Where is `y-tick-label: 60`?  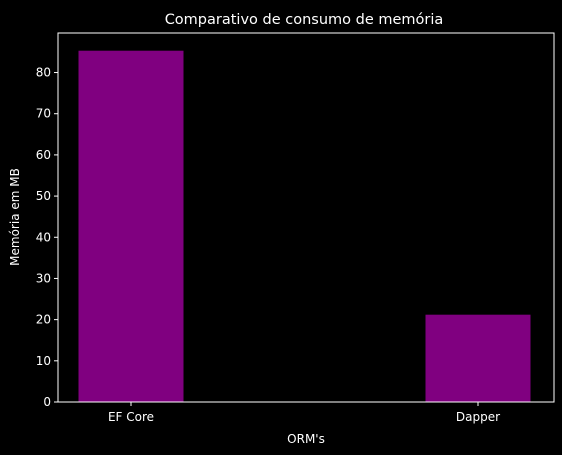 y-tick-label: 60 is located at coordinates (43, 155).